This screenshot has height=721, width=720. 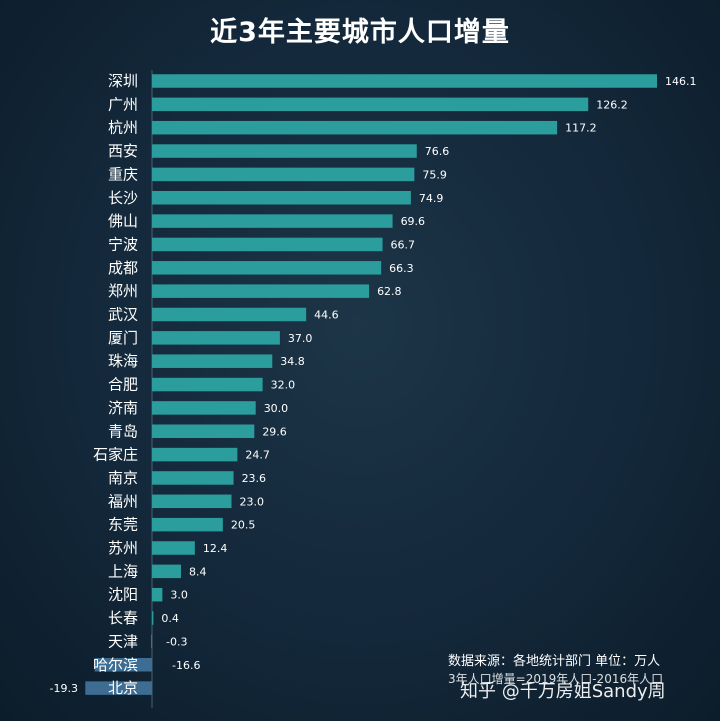 I want to click on category-label: 宁波, so click(x=123, y=244).